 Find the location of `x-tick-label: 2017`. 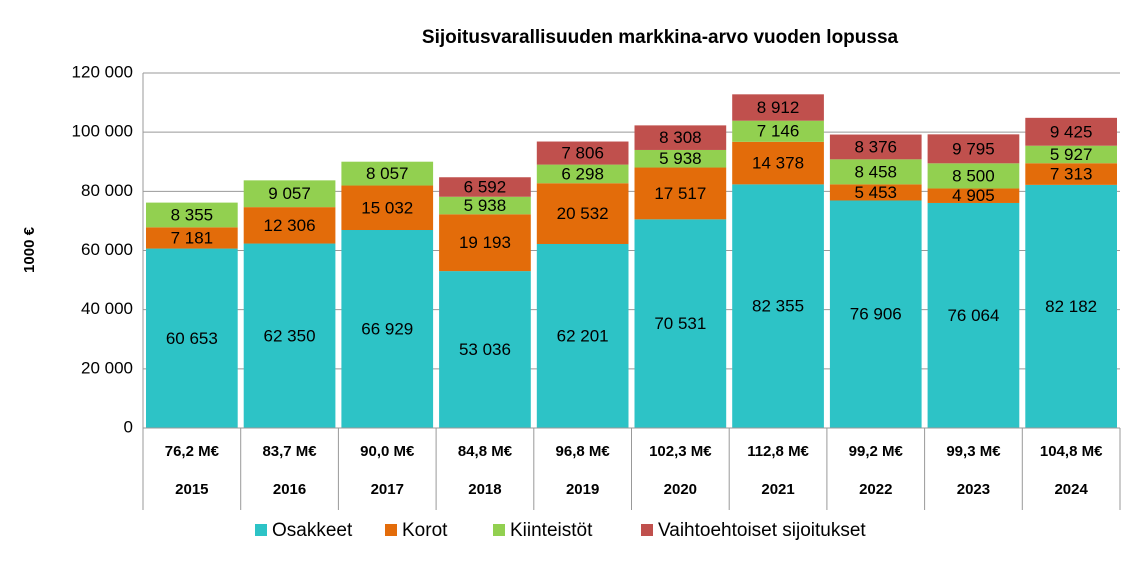

x-tick-label: 2017 is located at coordinates (387, 489).